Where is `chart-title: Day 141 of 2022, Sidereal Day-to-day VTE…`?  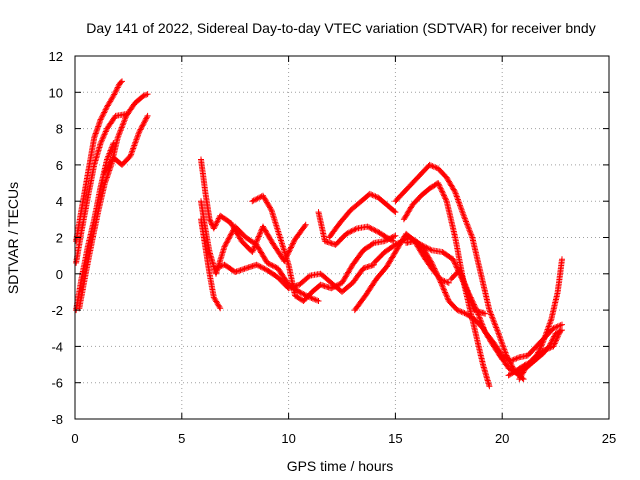 chart-title: Day 141 of 2022, Sidereal Day-to-day VTE… is located at coordinates (340, 28).